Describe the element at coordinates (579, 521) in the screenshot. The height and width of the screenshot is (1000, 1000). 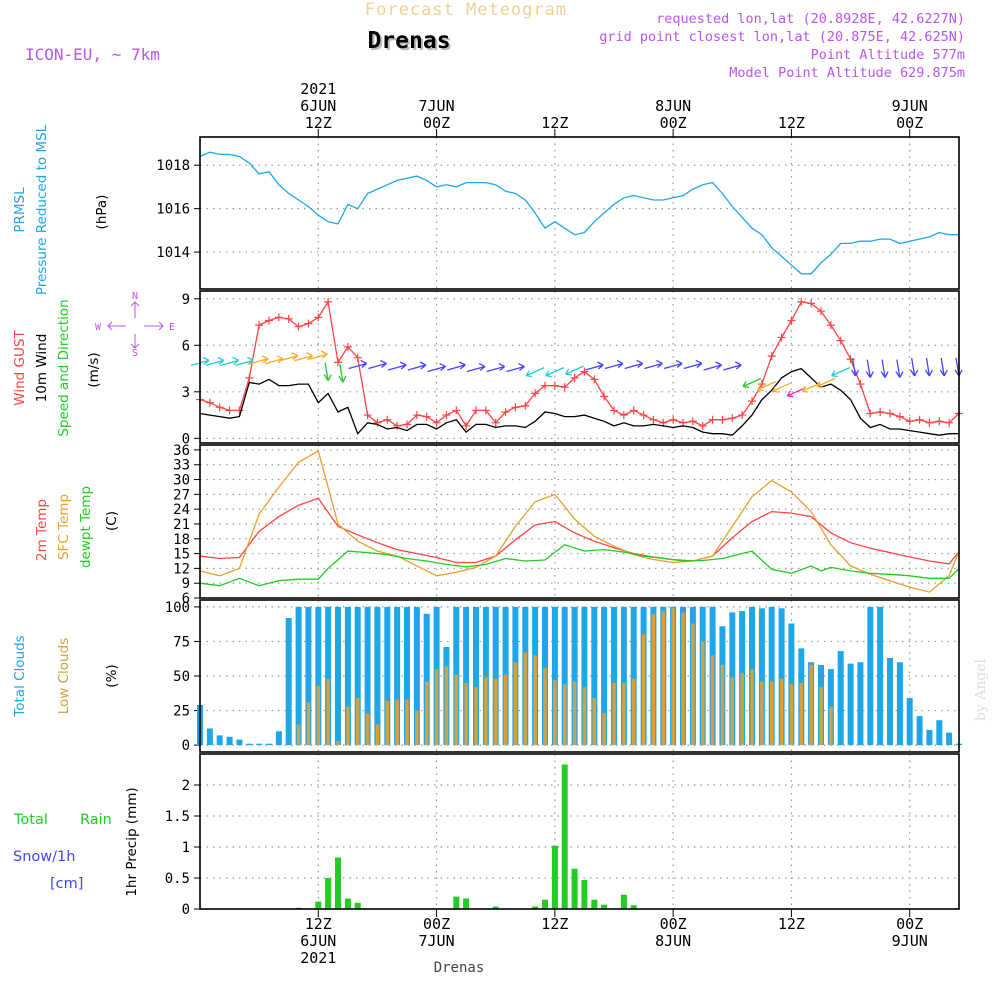
I see `frame-temperature` at that location.